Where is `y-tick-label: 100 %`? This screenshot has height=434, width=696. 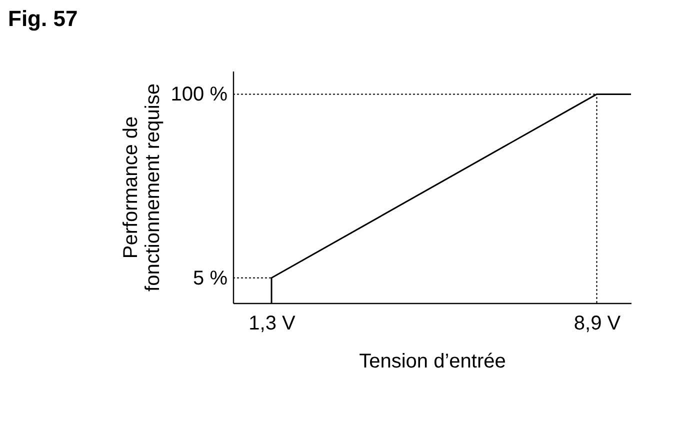 y-tick-label: 100 % is located at coordinates (199, 95).